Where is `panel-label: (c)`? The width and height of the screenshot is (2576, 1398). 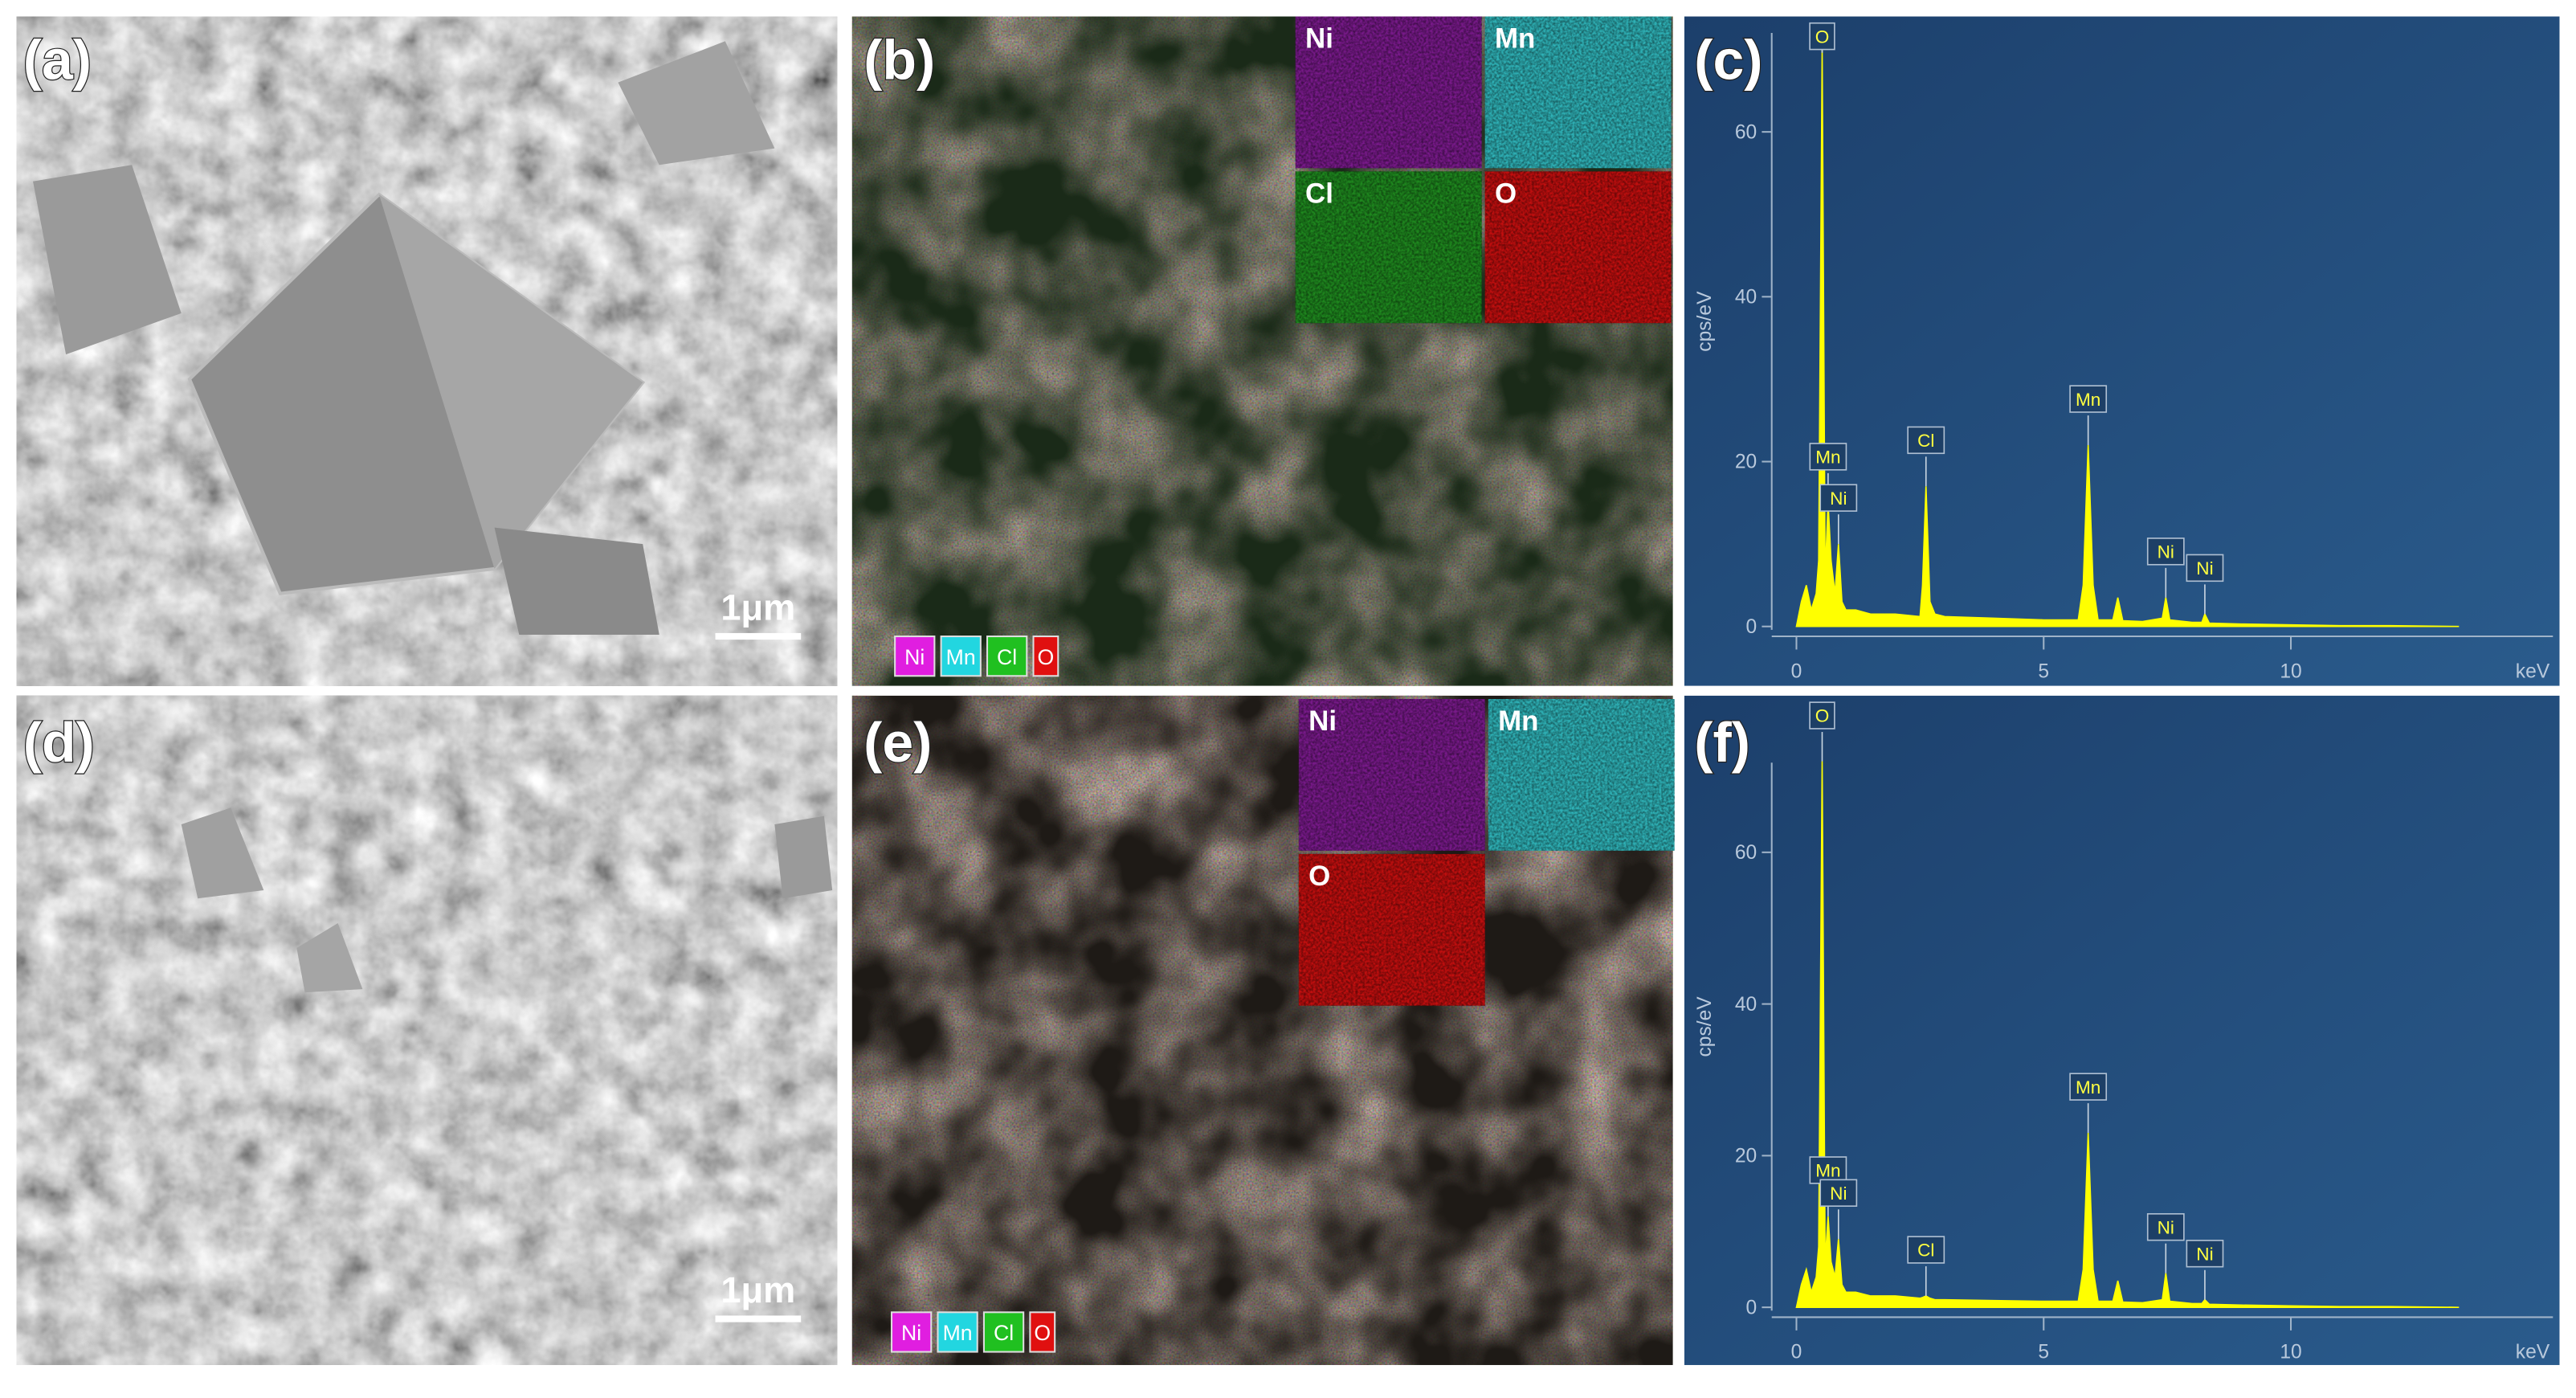
panel-label: (c) is located at coordinates (1728, 59).